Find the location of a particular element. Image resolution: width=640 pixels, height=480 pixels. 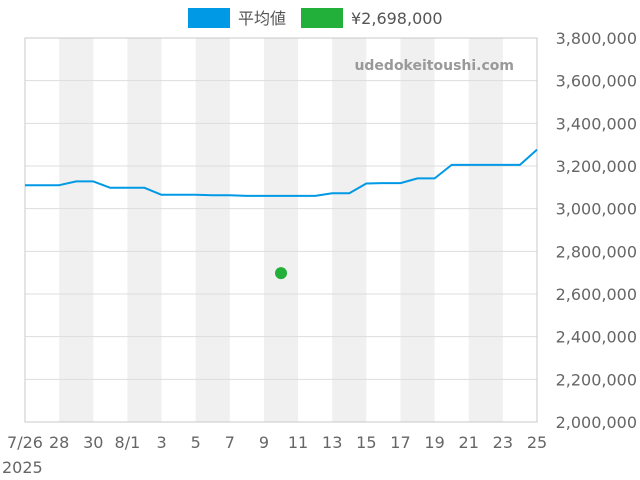

x-tick-label: 5 is located at coordinates (196, 442).